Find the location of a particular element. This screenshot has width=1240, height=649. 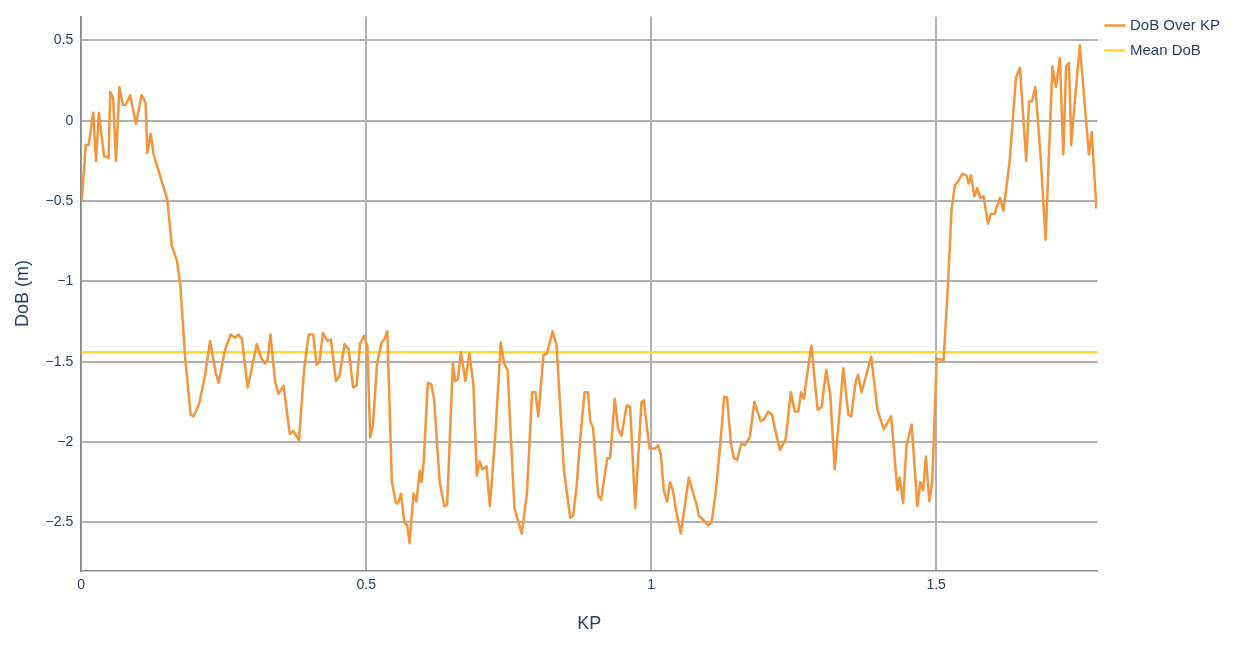

y-tick-label: −2 is located at coordinates (65, 440).